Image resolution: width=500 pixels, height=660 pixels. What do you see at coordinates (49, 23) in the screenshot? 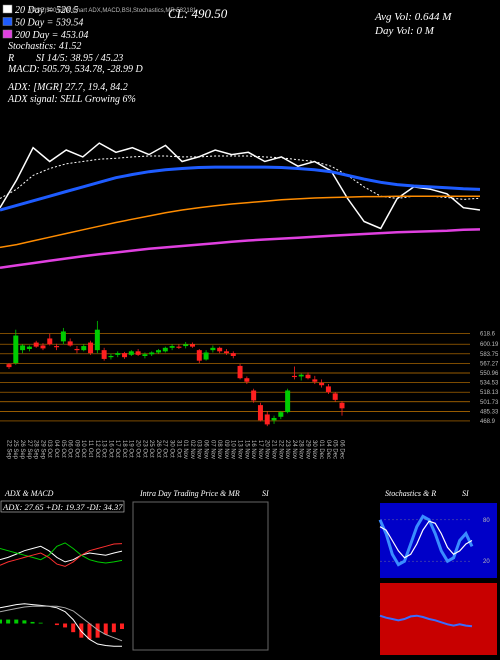
I see `legend-label: 50 Day = 539.54` at bounding box center [49, 23].